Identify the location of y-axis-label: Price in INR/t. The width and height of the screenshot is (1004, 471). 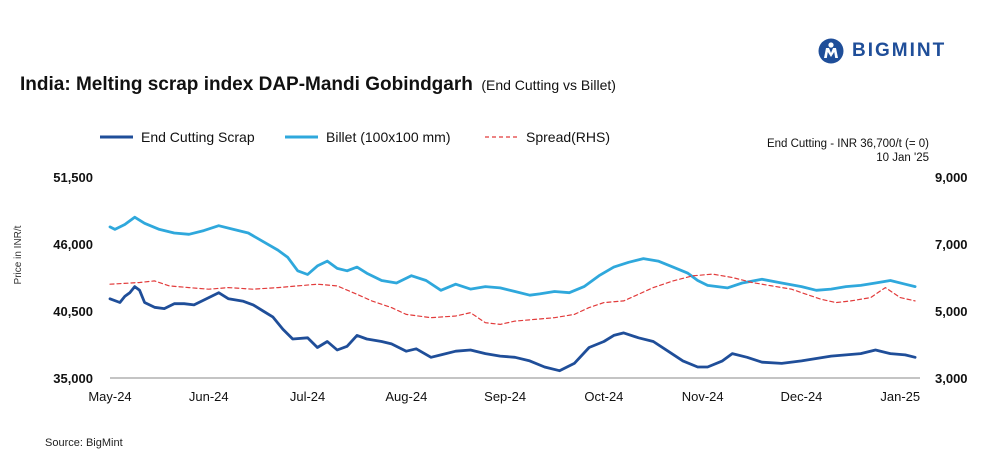
(18, 254).